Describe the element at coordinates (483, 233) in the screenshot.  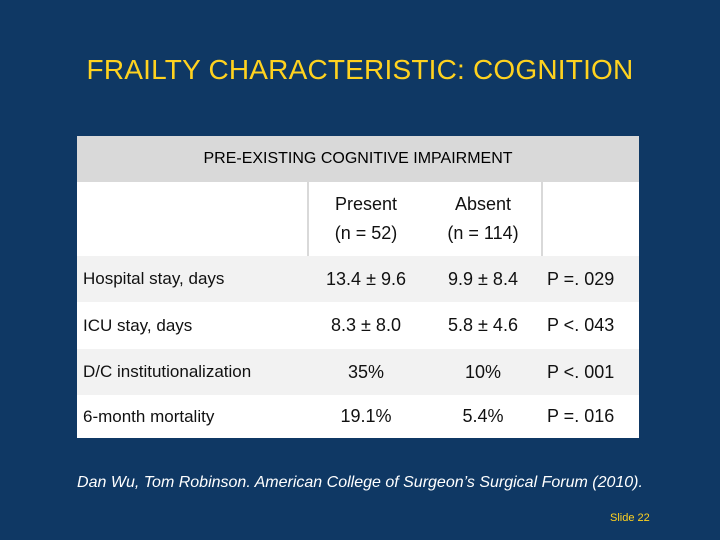
I see `absent-n: (n = 114)` at that location.